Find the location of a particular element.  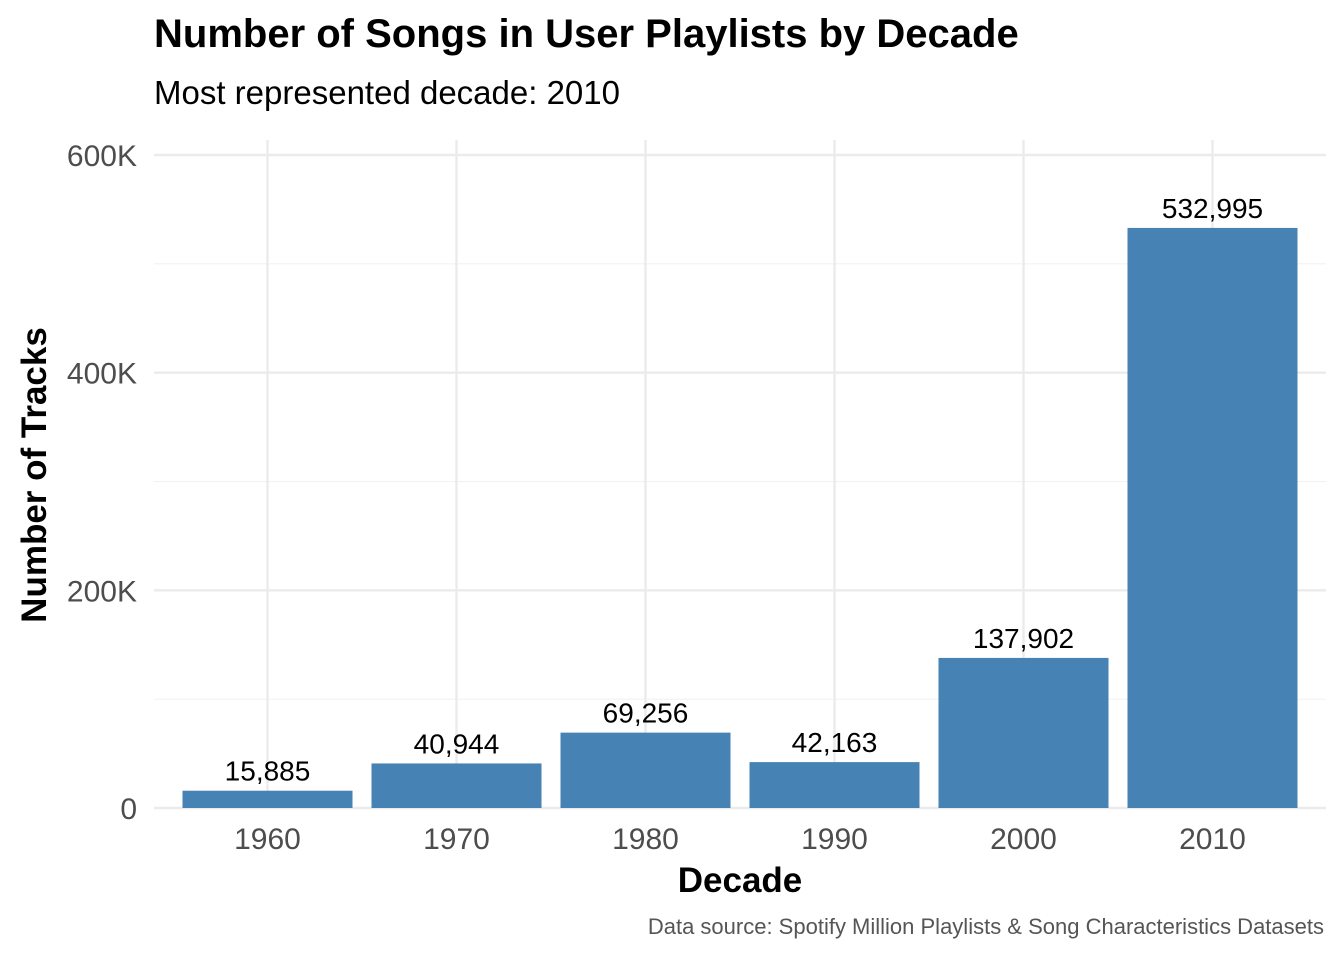

bar-value-label: 42,163 is located at coordinates (835, 742).